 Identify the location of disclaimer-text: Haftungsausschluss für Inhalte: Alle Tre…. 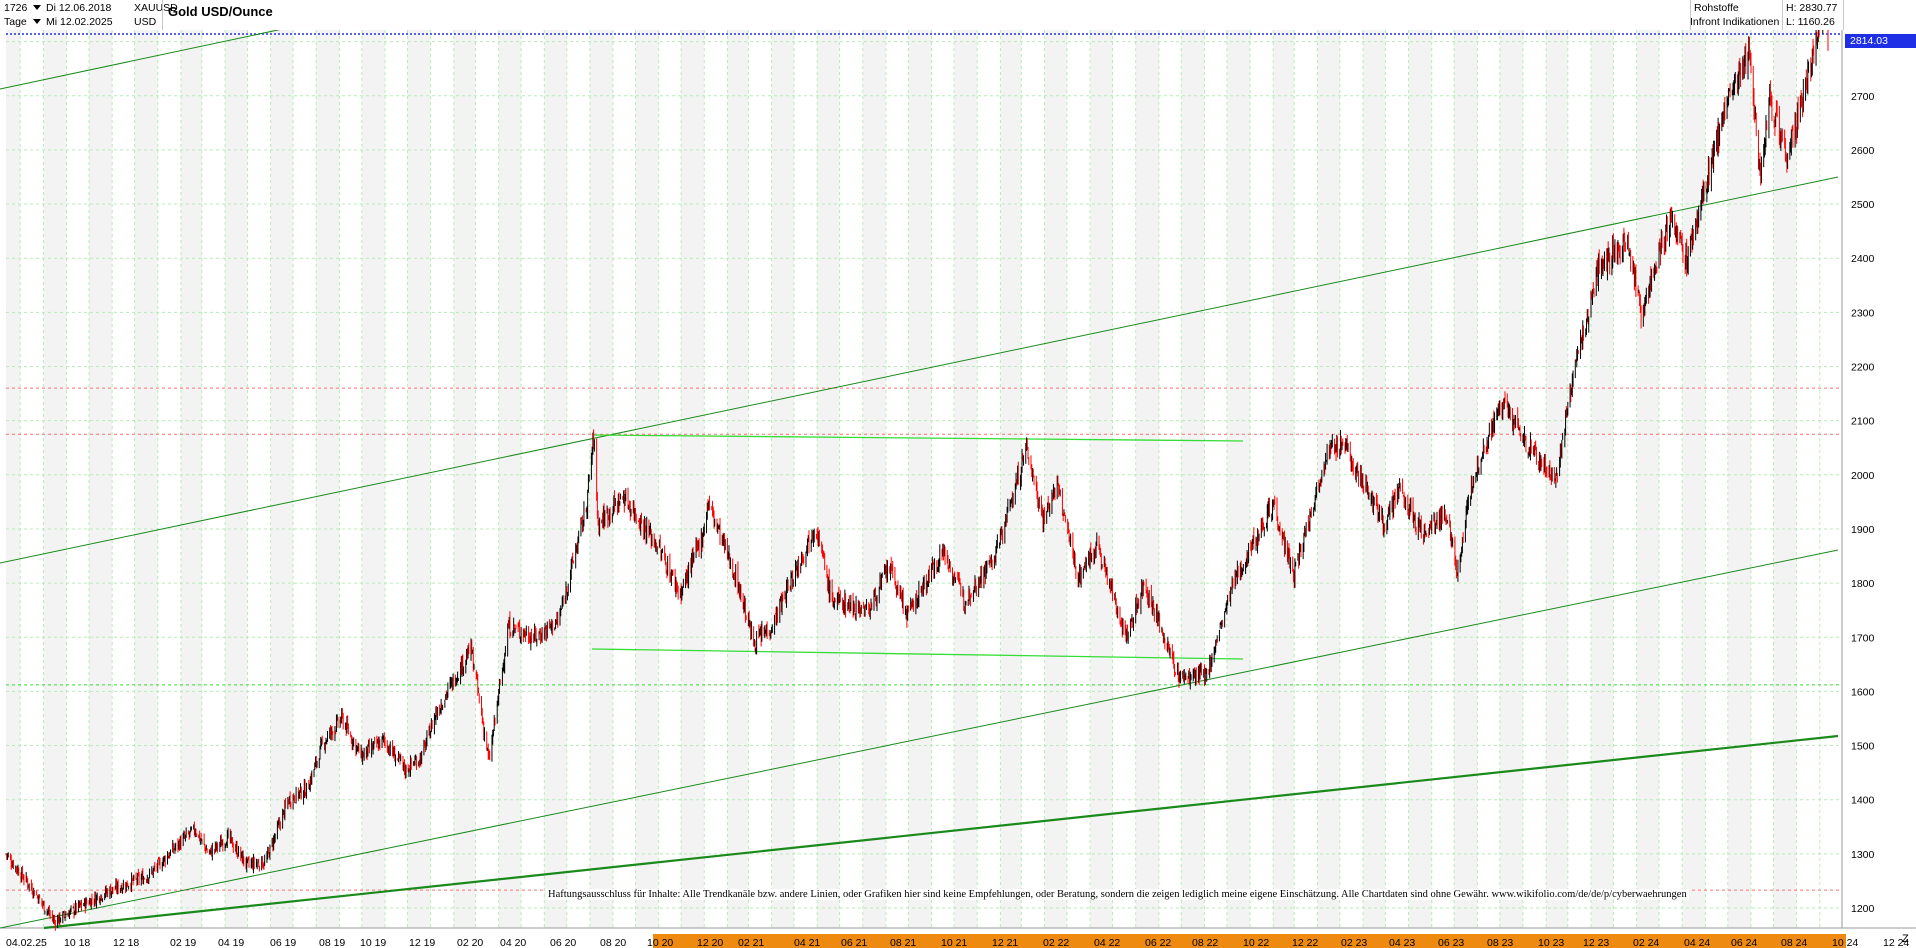
(1117, 894).